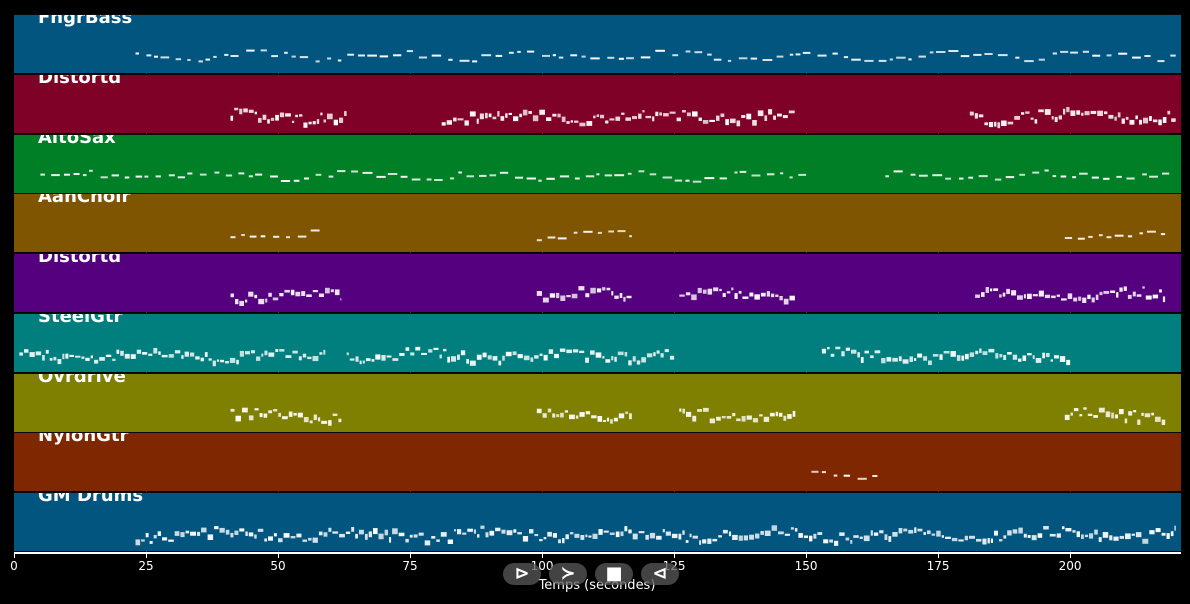  What do you see at coordinates (568, 574) in the screenshot?
I see `forward-button: ≻` at bounding box center [568, 574].